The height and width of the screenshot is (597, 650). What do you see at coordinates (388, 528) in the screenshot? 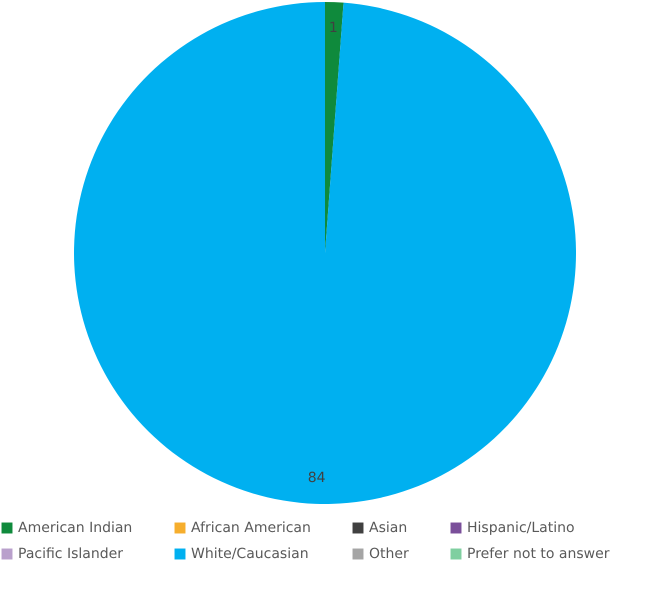
I see `legend-label: Asian` at bounding box center [388, 528].